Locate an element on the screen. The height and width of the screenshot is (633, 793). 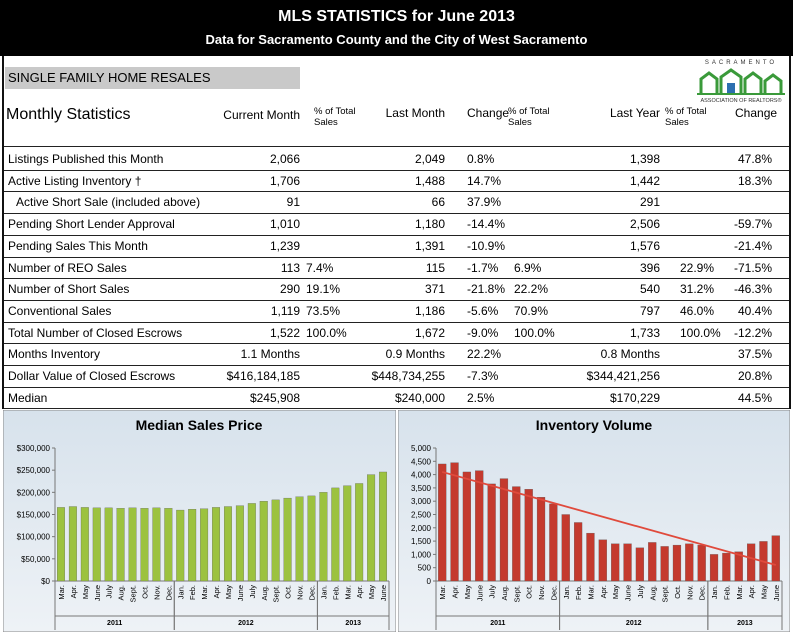
y-tick-label: 3,000 is located at coordinates (421, 501).